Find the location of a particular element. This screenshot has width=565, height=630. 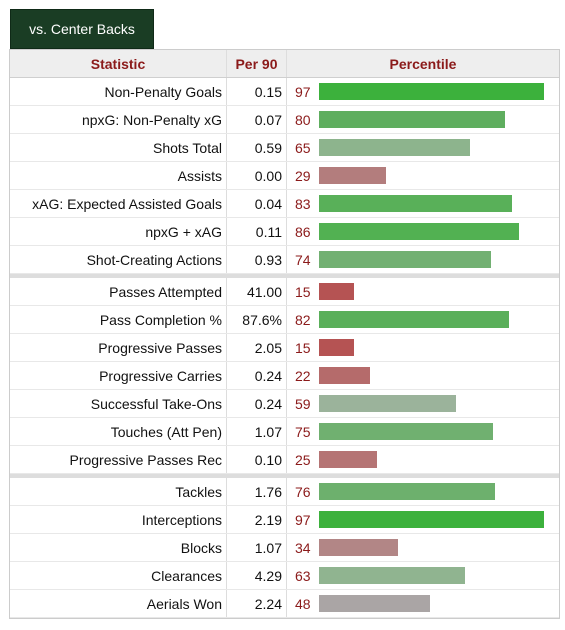

table-row: Pass Completion % 87.6% 82 is located at coordinates (284, 320).